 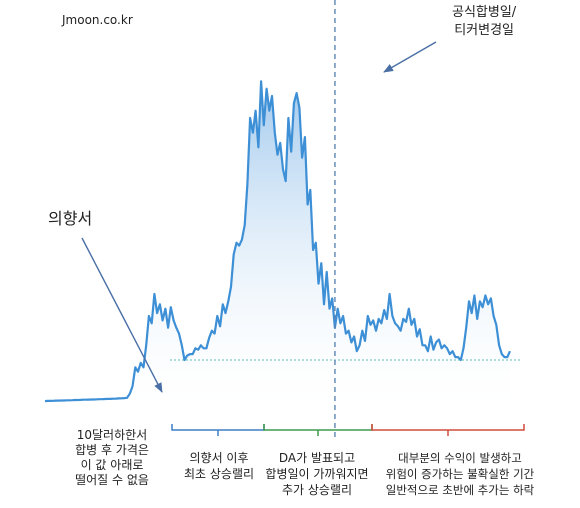 What do you see at coordinates (460, 490) in the screenshot?
I see `phase-3-line-3: 일반적으로 초반에 추가는 하락` at bounding box center [460, 490].